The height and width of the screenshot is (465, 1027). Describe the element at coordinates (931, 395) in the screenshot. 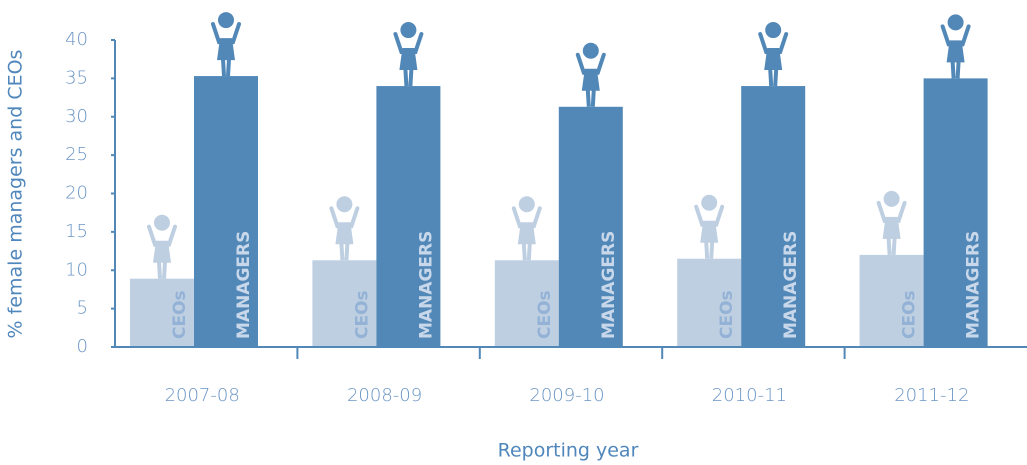

I see `x-tick-label: 2011-12` at that location.